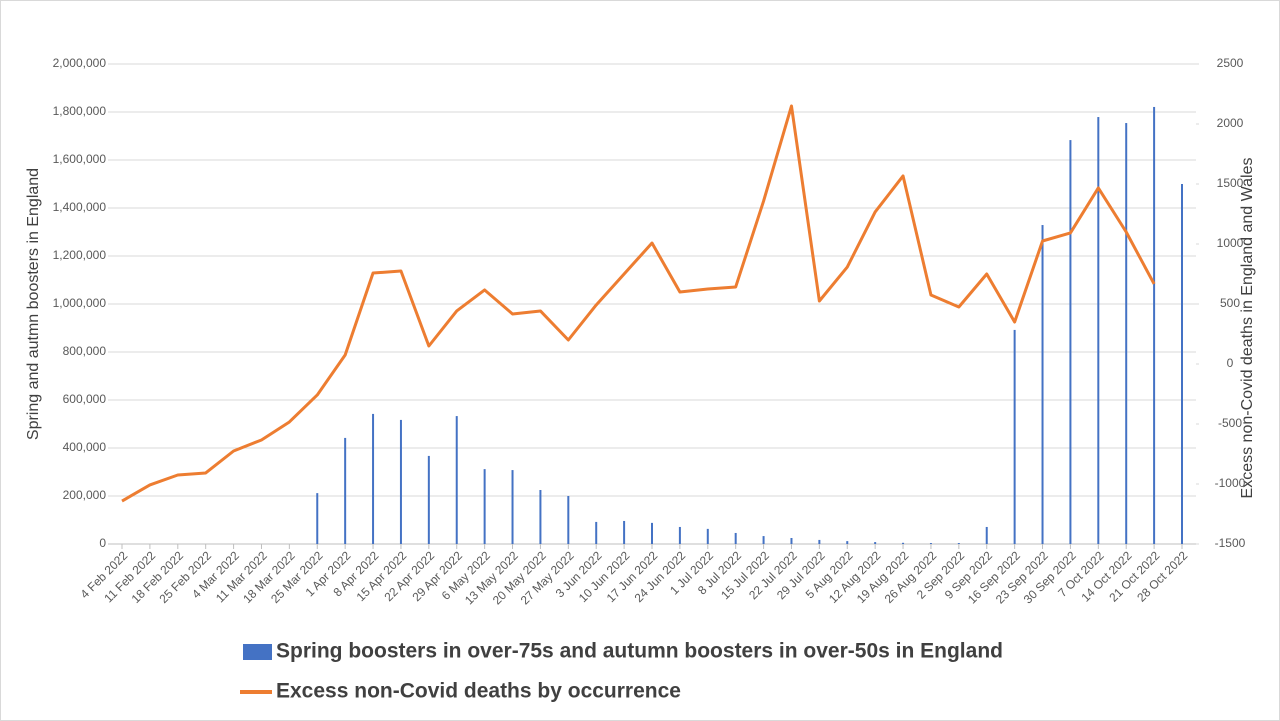  I want to click on y-tick-label: 2,000,000, so click(80, 63).